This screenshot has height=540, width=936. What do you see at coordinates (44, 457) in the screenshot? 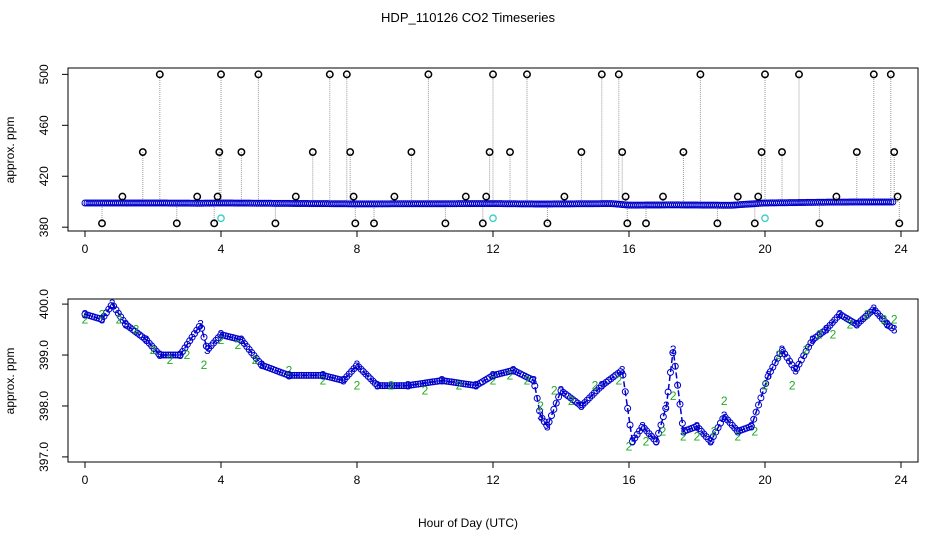
I see `bottom-y-tick-label: 397.0` at bounding box center [44, 457].